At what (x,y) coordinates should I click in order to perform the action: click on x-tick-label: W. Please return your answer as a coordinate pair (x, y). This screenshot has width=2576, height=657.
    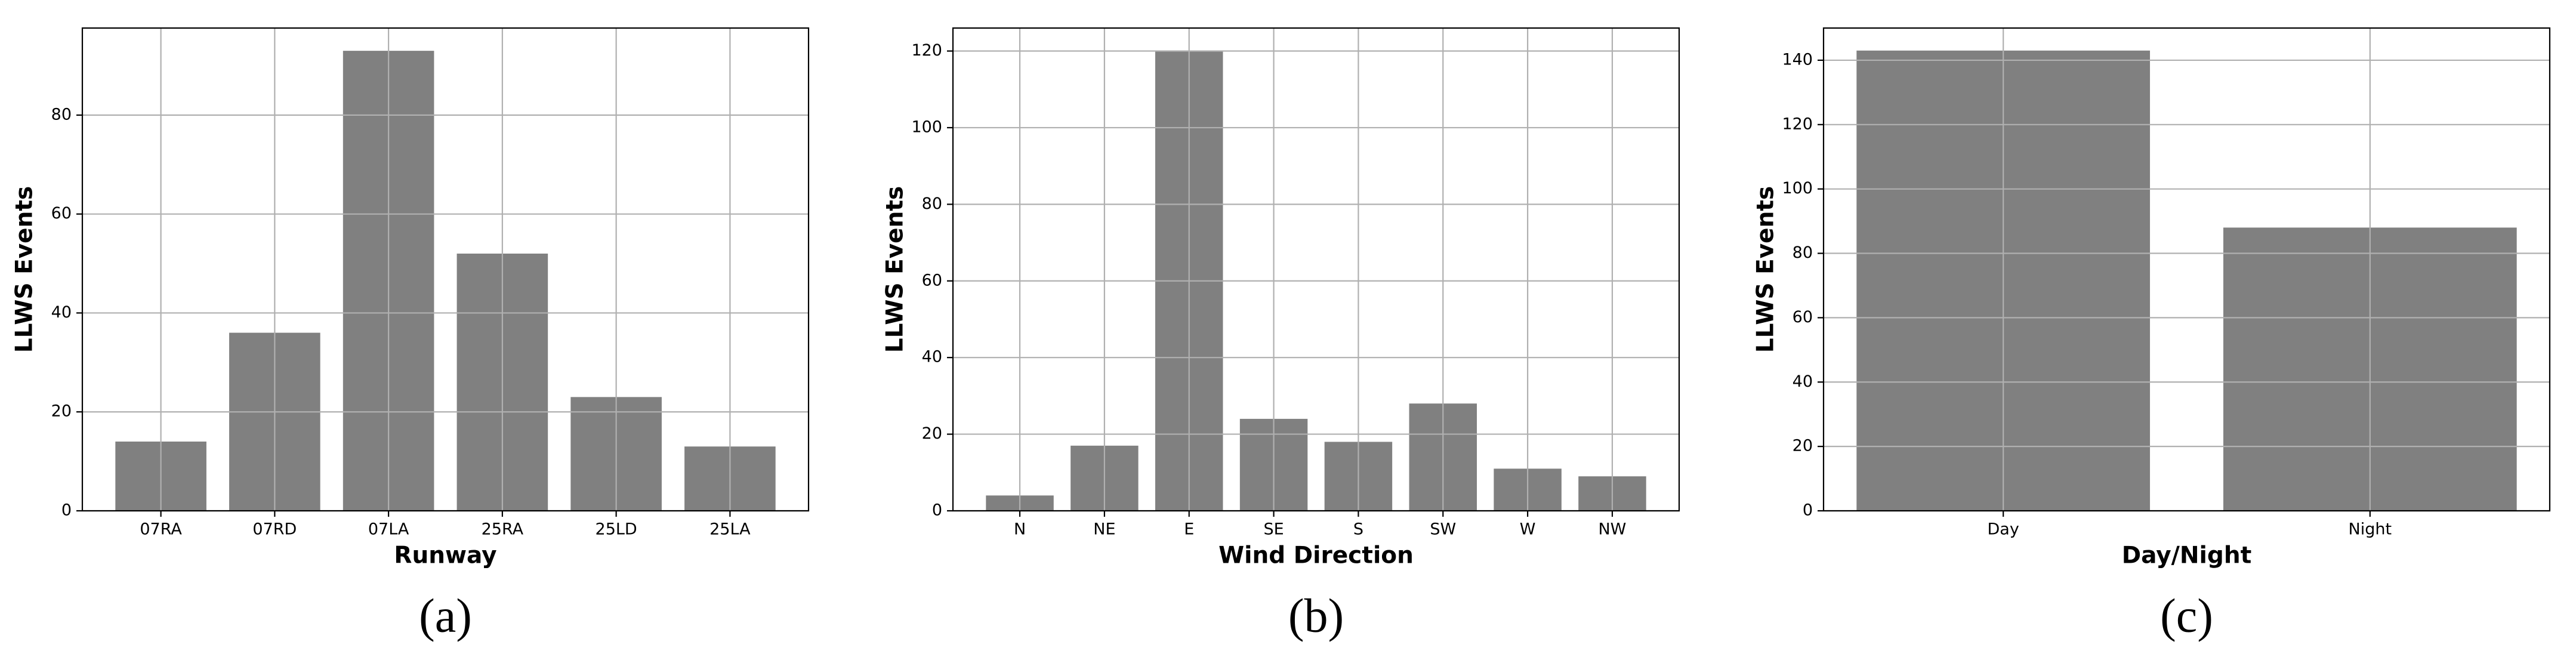
    Looking at the image, I should click on (1528, 529).